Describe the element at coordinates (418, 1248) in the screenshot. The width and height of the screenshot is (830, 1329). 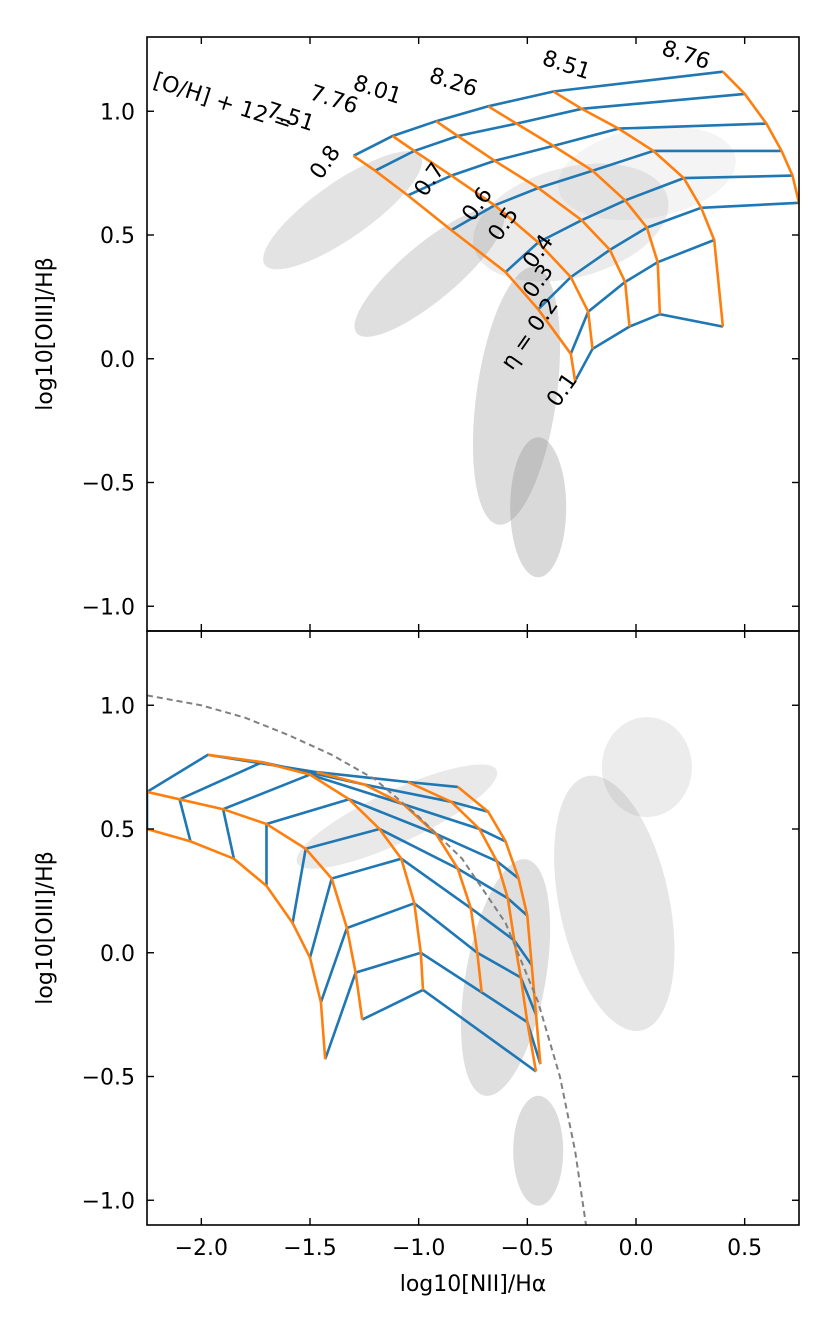
I see `x-tick-label: −1.0` at that location.